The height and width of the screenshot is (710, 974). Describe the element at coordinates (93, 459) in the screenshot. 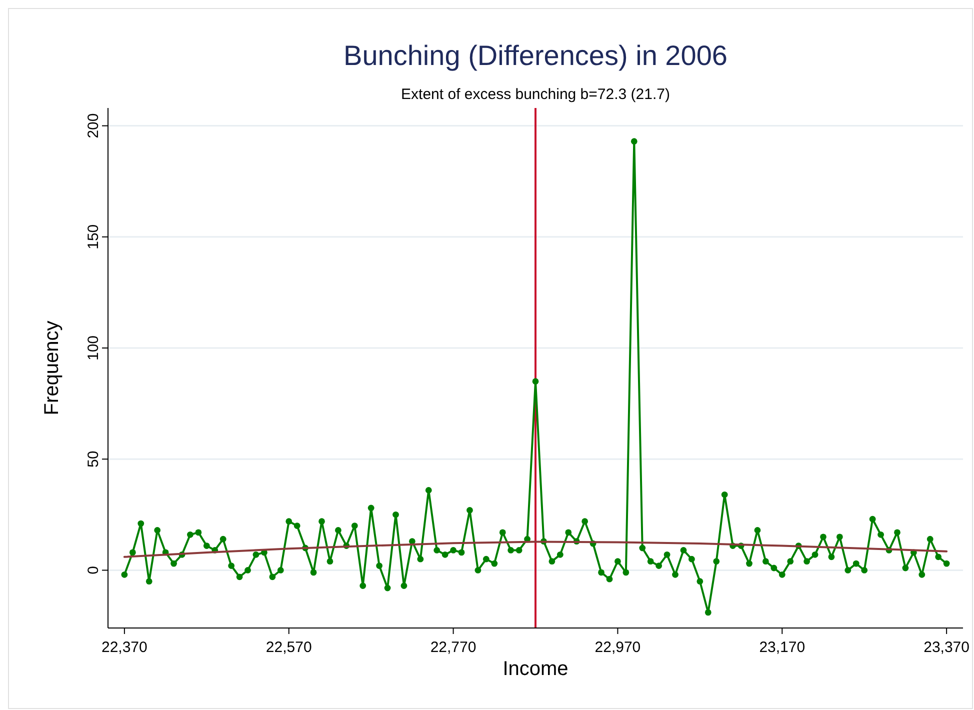

I see `y-tick-label: 50` at that location.